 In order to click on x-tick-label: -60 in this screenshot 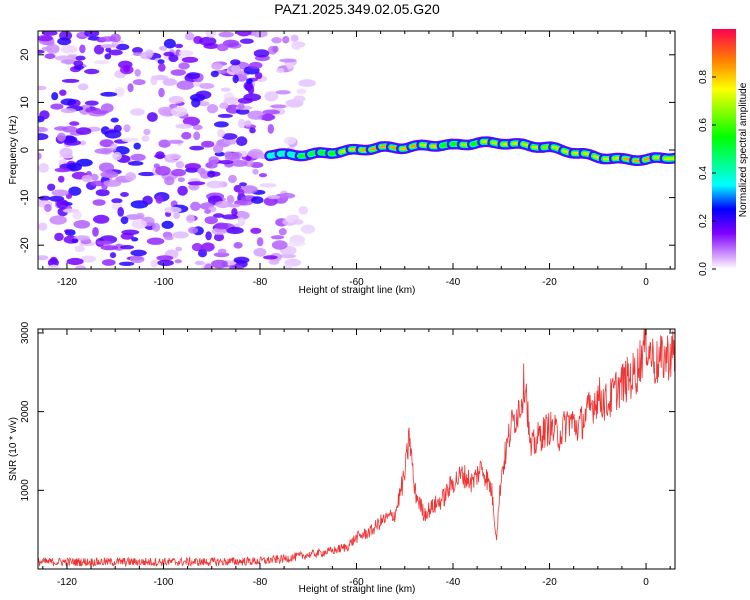, I will do `click(356, 582)`.